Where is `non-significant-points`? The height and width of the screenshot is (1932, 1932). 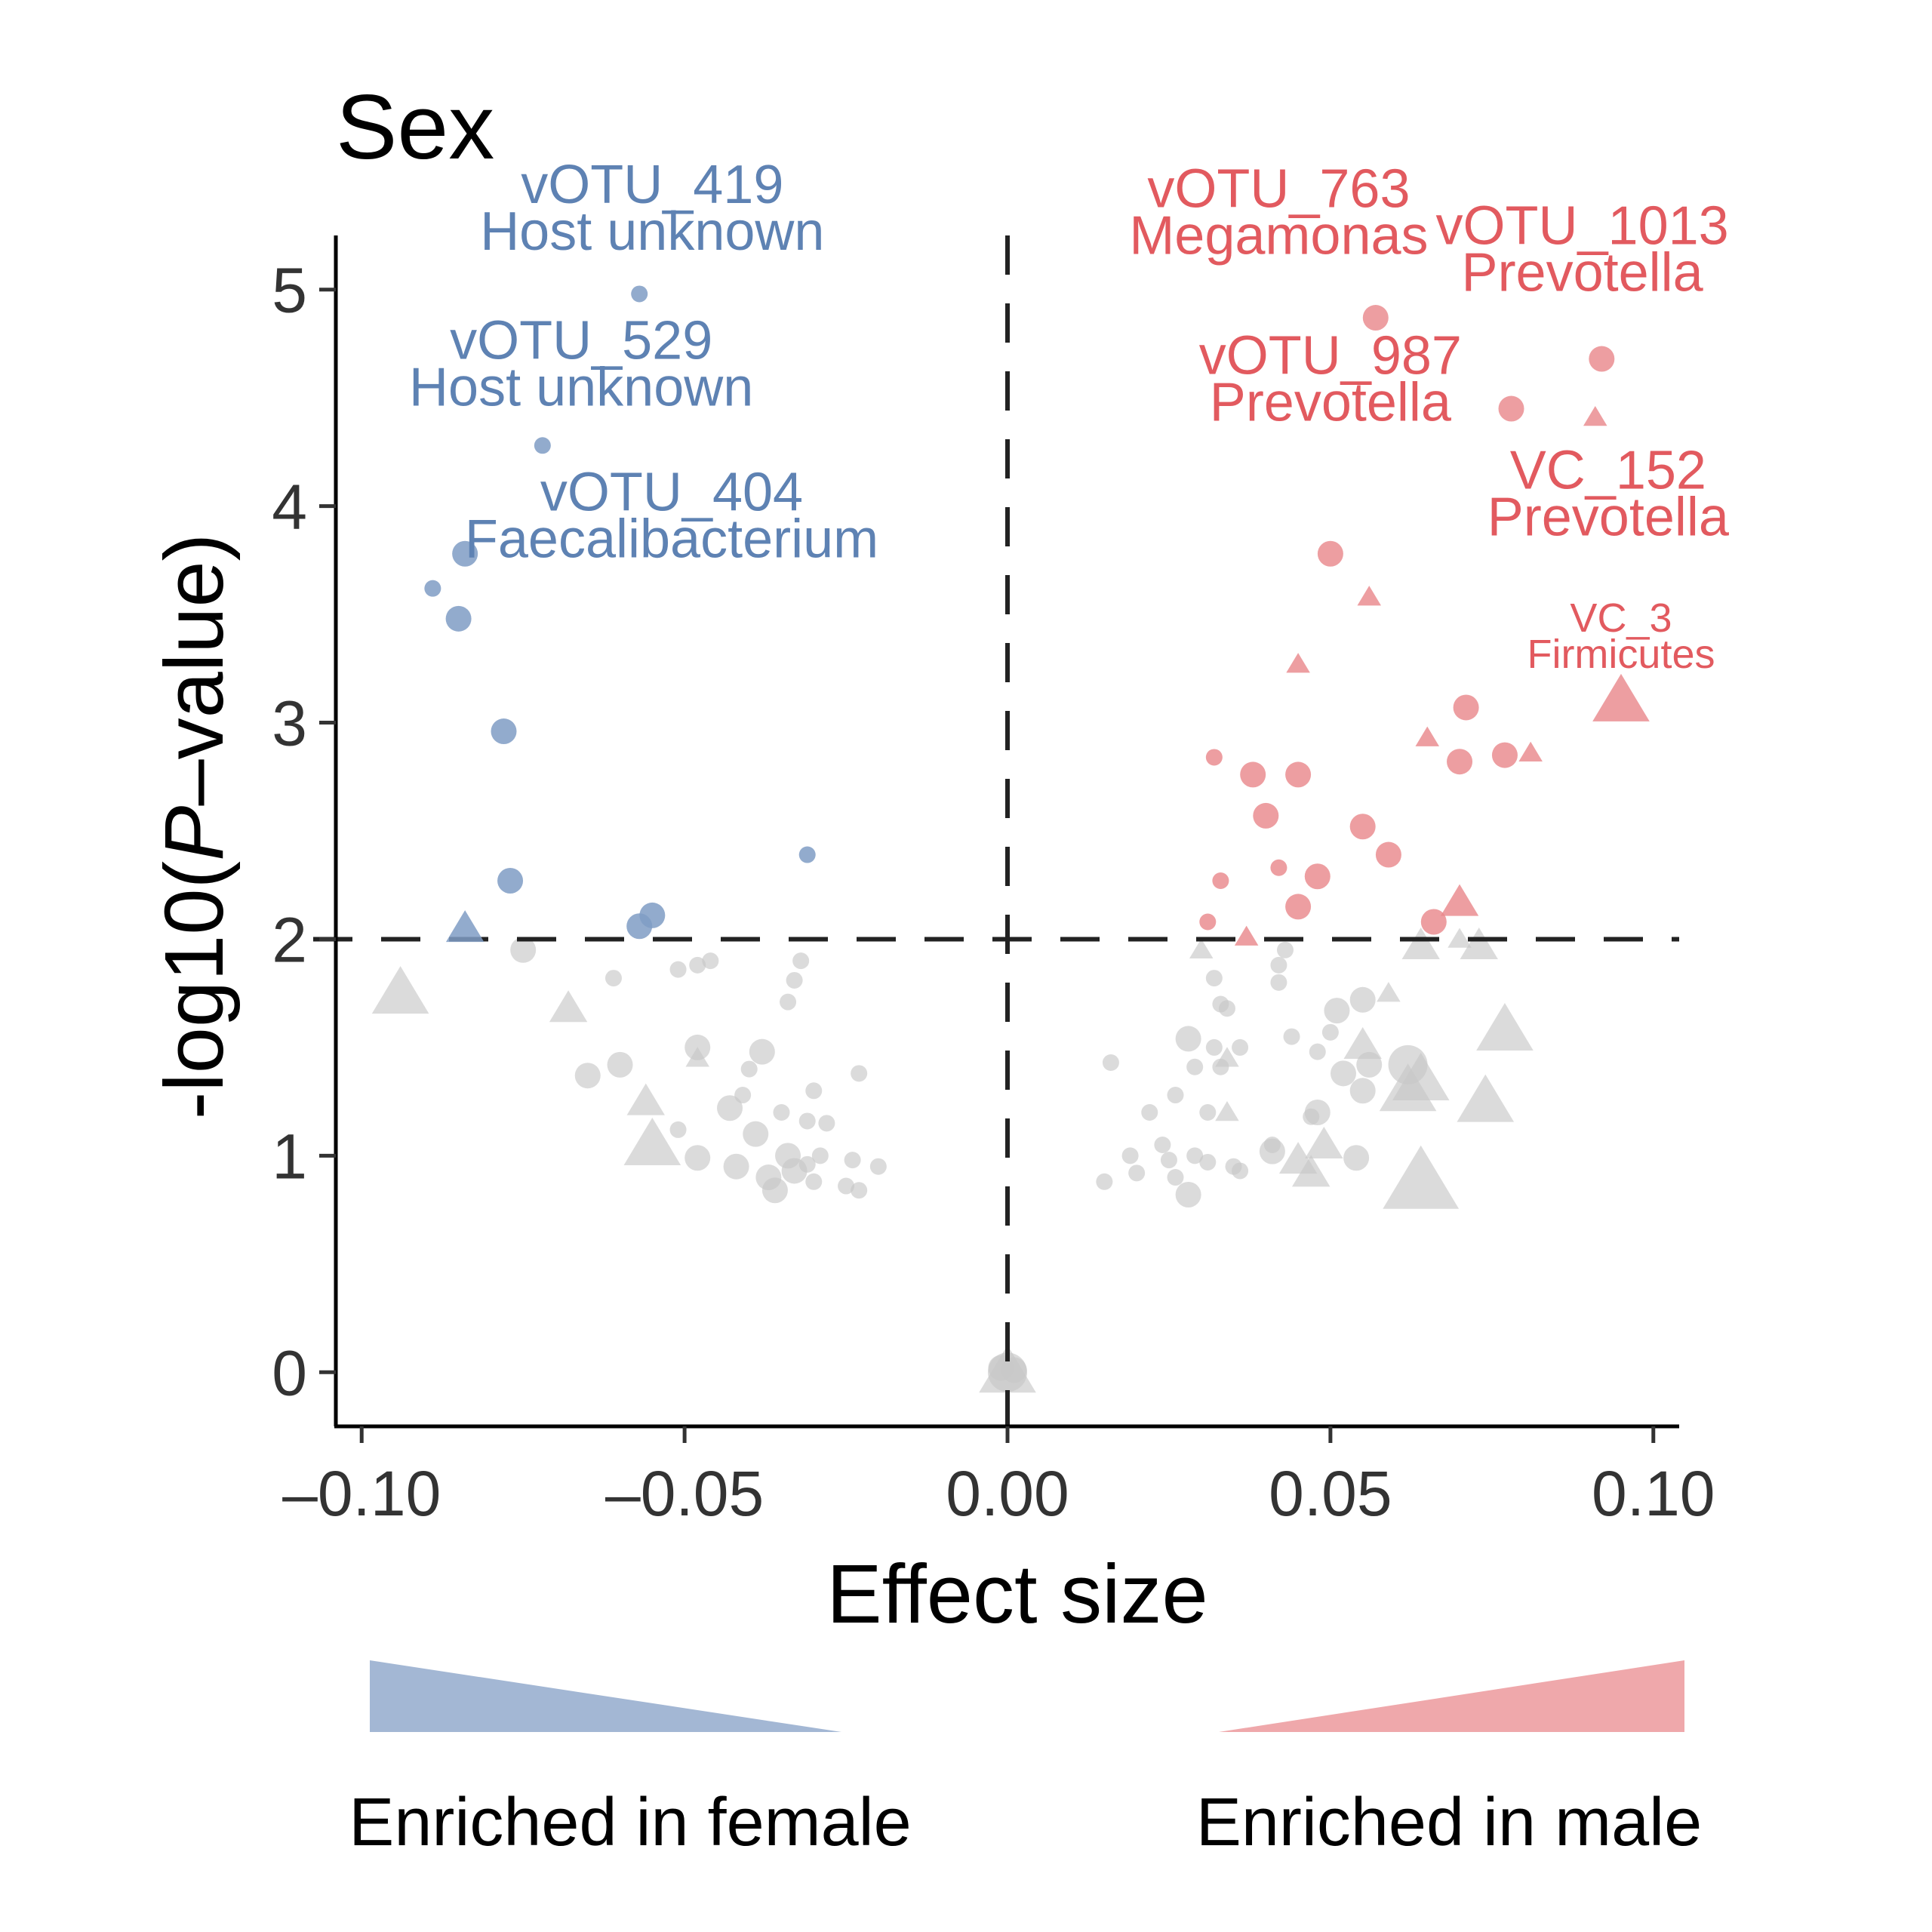
non-significant-points is located at coordinates (952, 1160).